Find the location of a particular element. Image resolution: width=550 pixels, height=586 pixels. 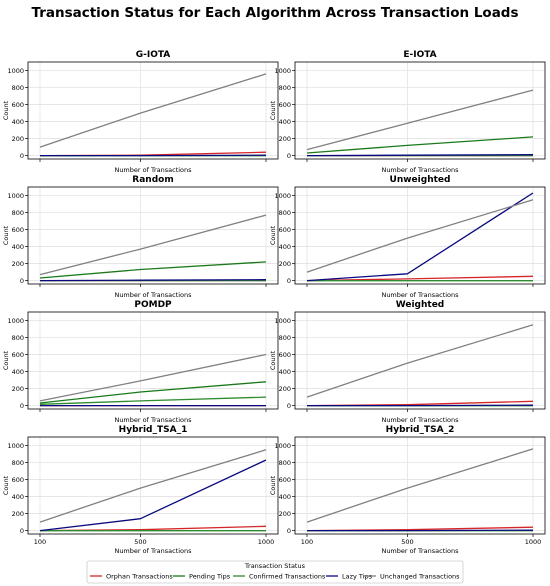

x-tick-label: 1000 is located at coordinates (533, 542).